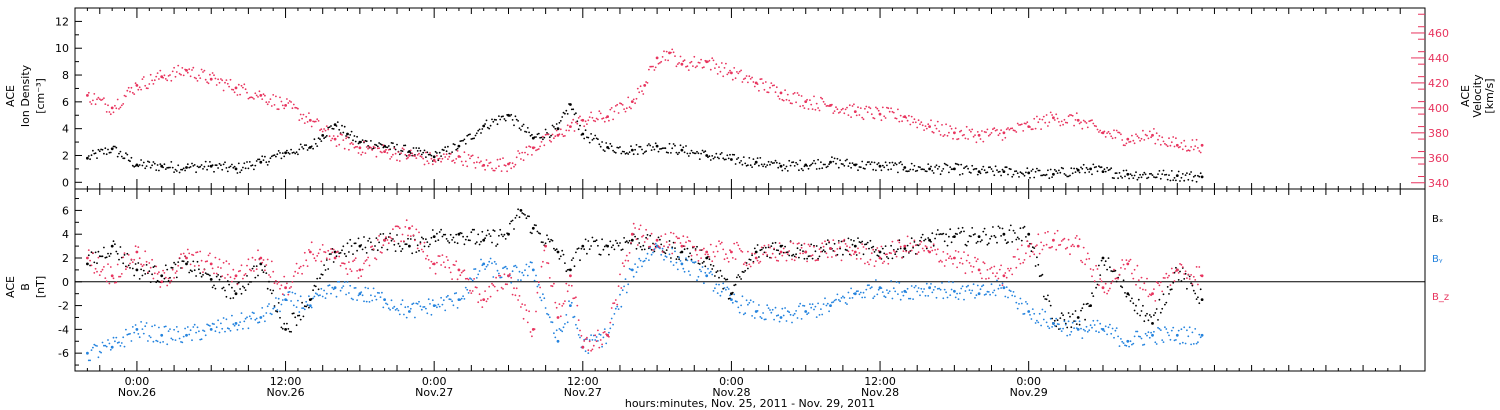 This screenshot has height=410, width=1500. Describe the element at coordinates (65, 155) in the screenshot. I see `top-y-tick-label: 2` at that location.